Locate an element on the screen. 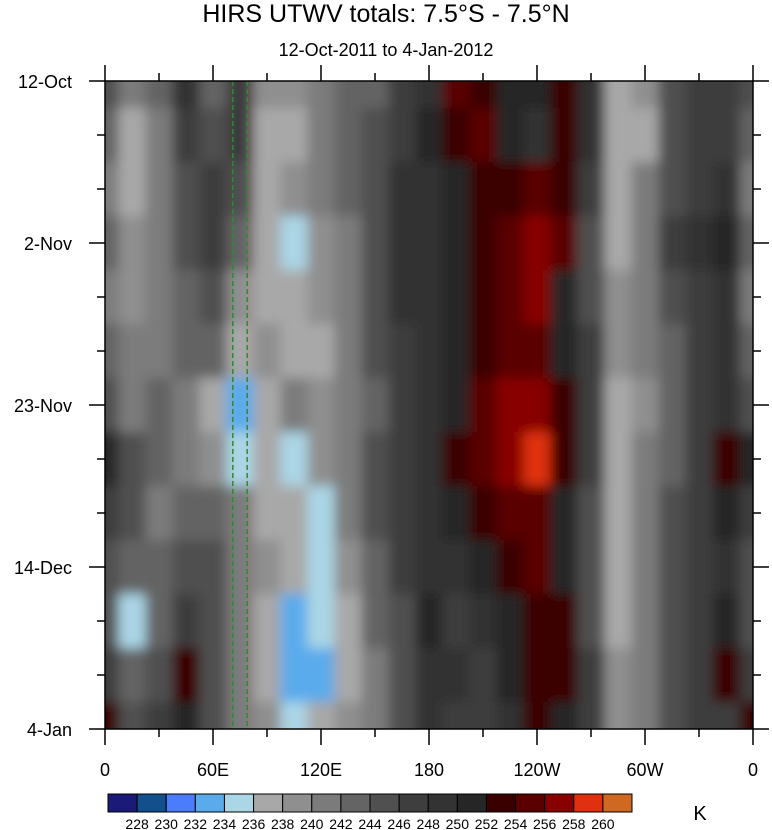  colorbar-label: 244 is located at coordinates (370, 823).